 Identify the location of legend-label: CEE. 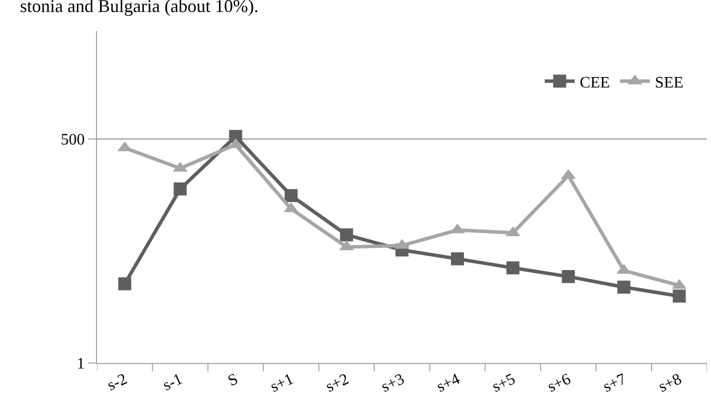
(595, 83).